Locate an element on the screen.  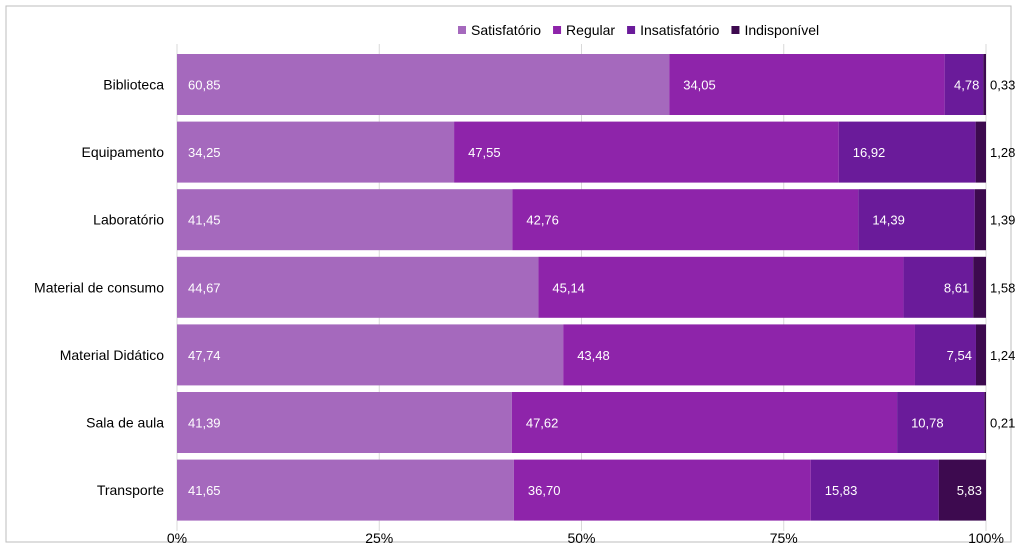
category-label: Sala de aula is located at coordinates (125, 423).